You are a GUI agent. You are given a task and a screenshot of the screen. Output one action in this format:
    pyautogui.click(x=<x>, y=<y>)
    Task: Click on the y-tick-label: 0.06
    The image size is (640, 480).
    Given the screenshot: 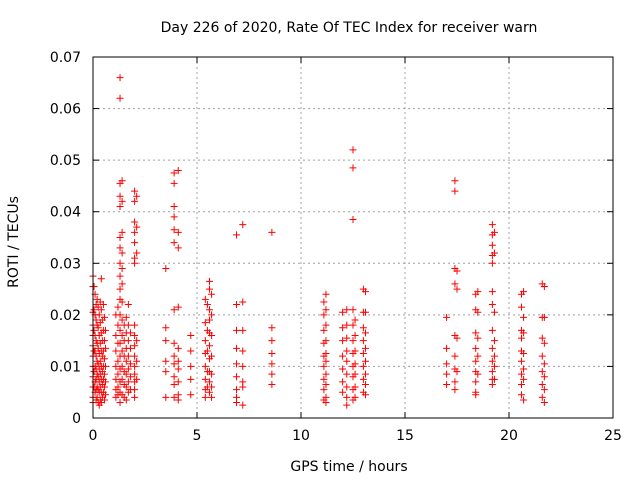 What is the action you would take?
    pyautogui.click(x=65, y=110)
    